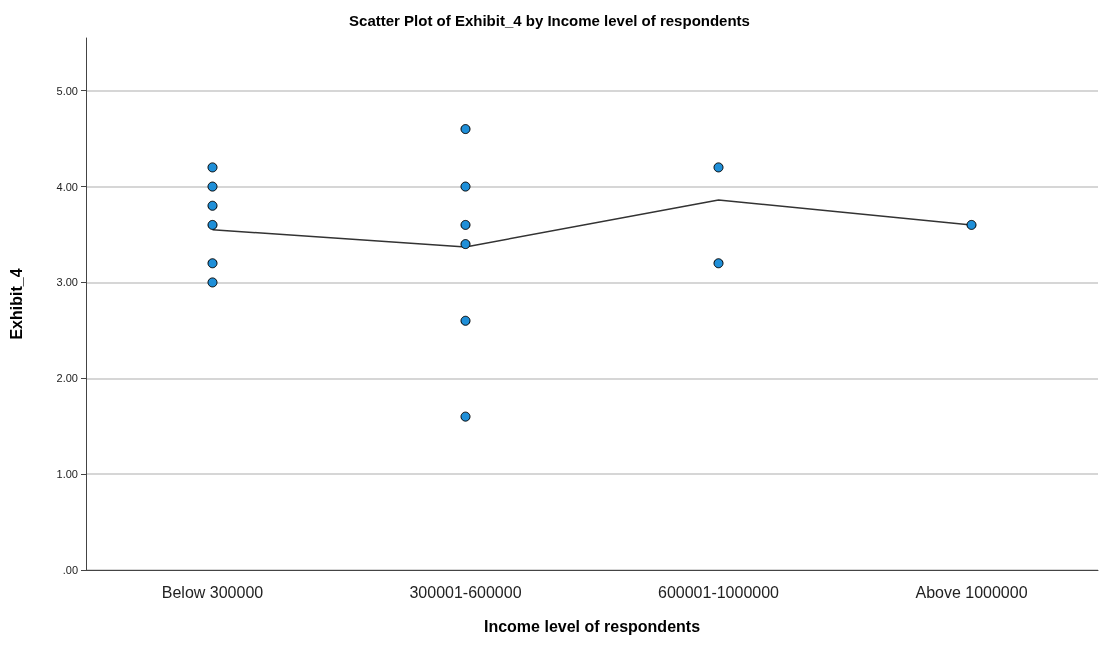  I want to click on y-tick-label: 2.00, so click(67, 378).